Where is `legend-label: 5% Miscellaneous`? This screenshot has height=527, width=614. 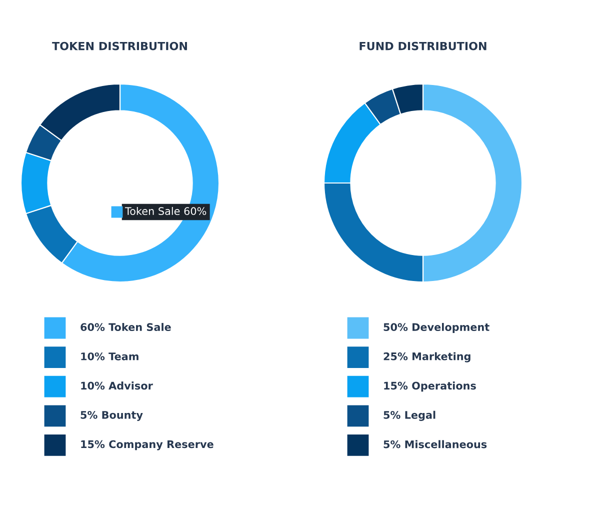
legend-label: 5% Miscellaneous is located at coordinates (435, 444).